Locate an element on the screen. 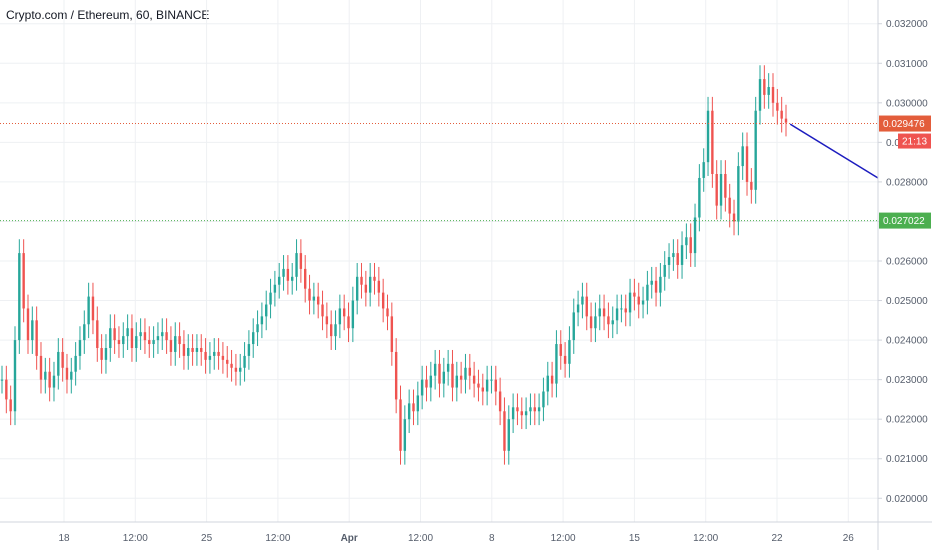 This screenshot has height=550, width=932. y-tick-label: 0.021000 is located at coordinates (907, 459).